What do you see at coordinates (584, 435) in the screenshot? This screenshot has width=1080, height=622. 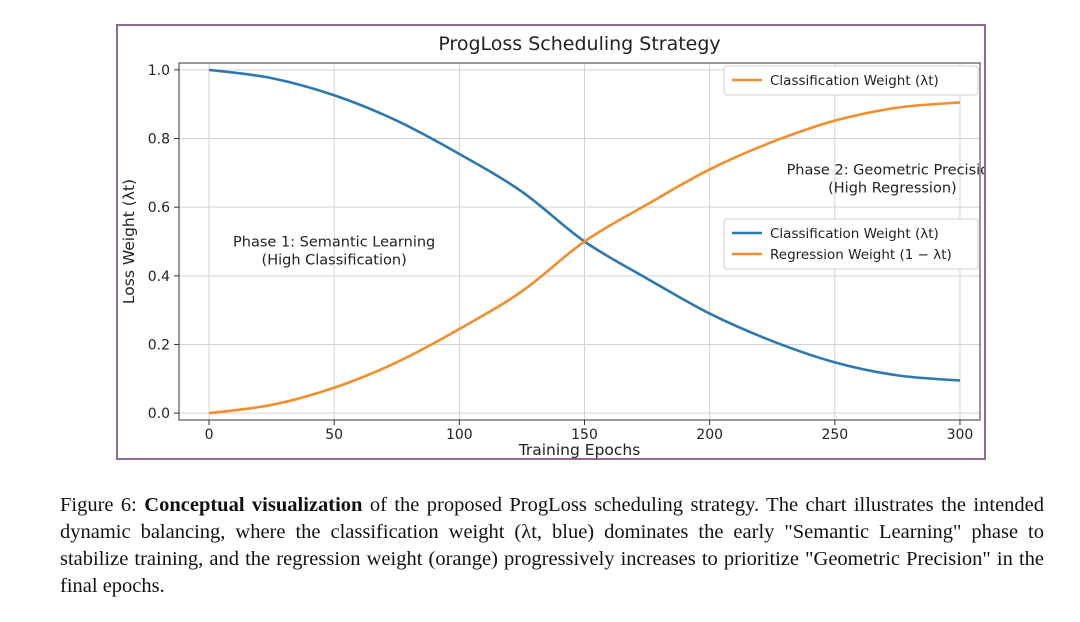 I see `x-tick-label: 150` at bounding box center [584, 435].